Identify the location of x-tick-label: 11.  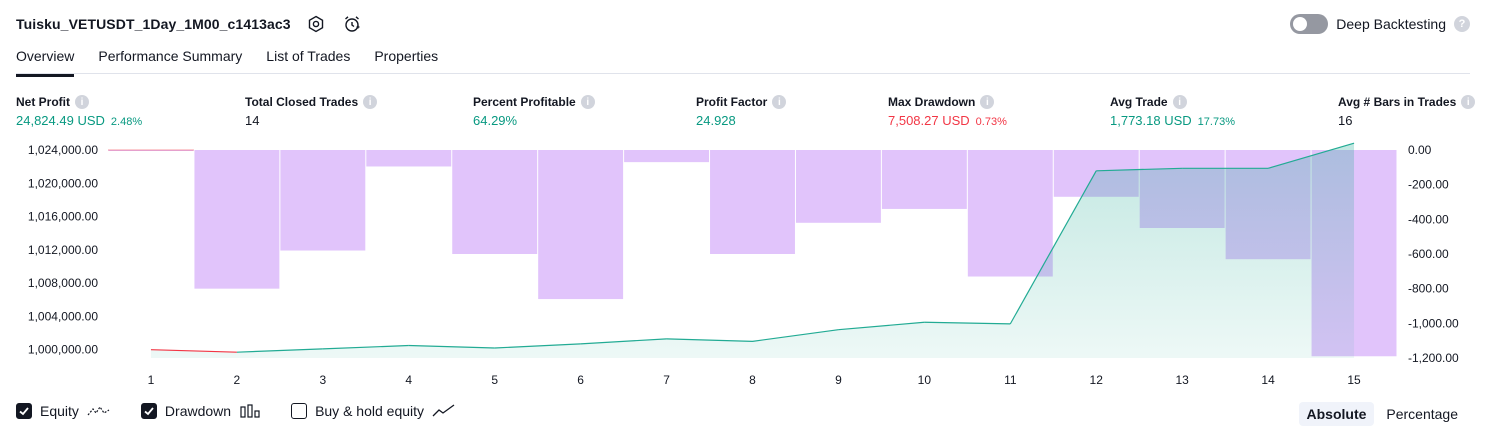
(1010, 380).